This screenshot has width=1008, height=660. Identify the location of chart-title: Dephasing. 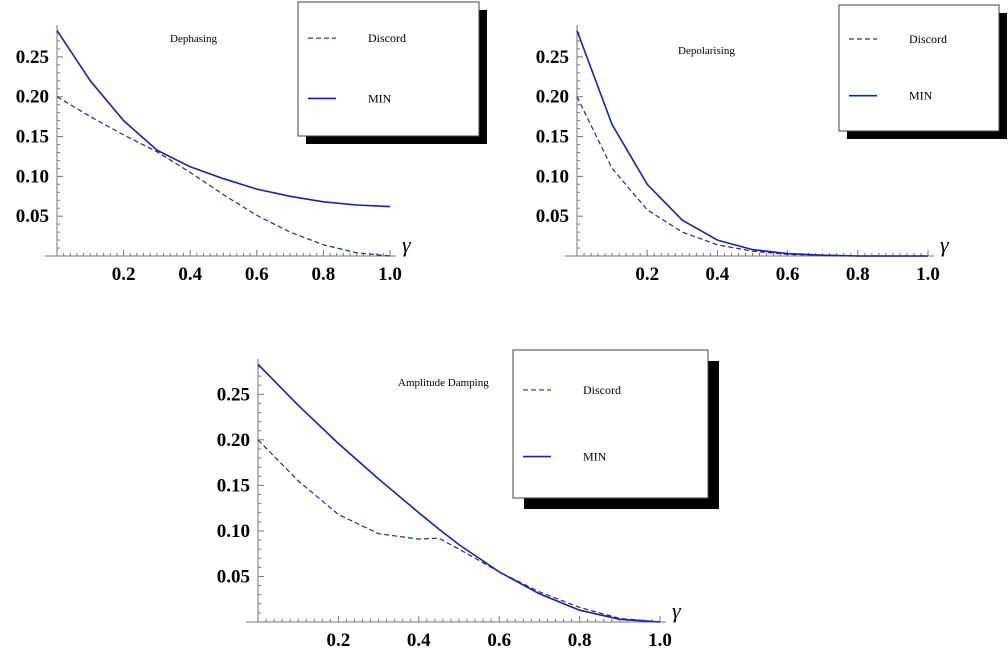
(194, 39).